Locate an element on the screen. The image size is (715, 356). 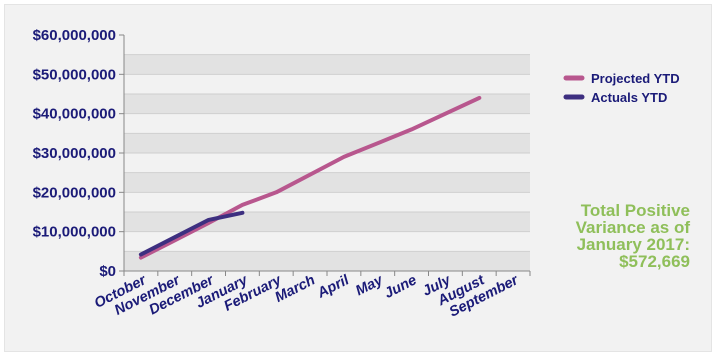
y-tick-label: $0 is located at coordinates (107, 271).